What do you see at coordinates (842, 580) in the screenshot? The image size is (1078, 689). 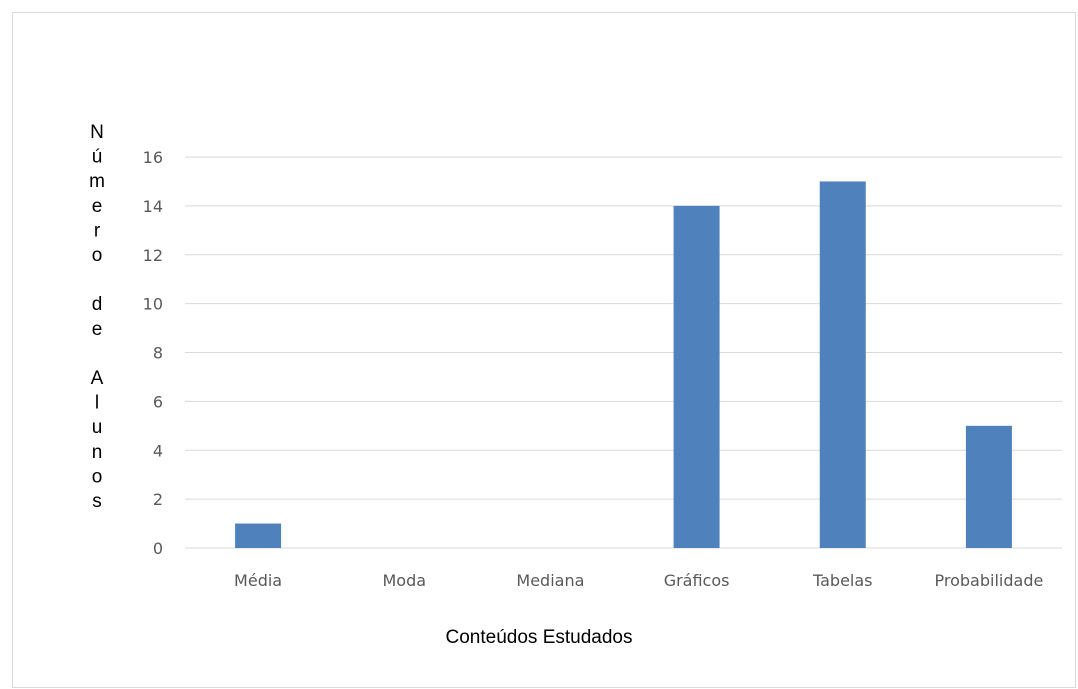 I see `x-tick-label: Tabelas` at bounding box center [842, 580].